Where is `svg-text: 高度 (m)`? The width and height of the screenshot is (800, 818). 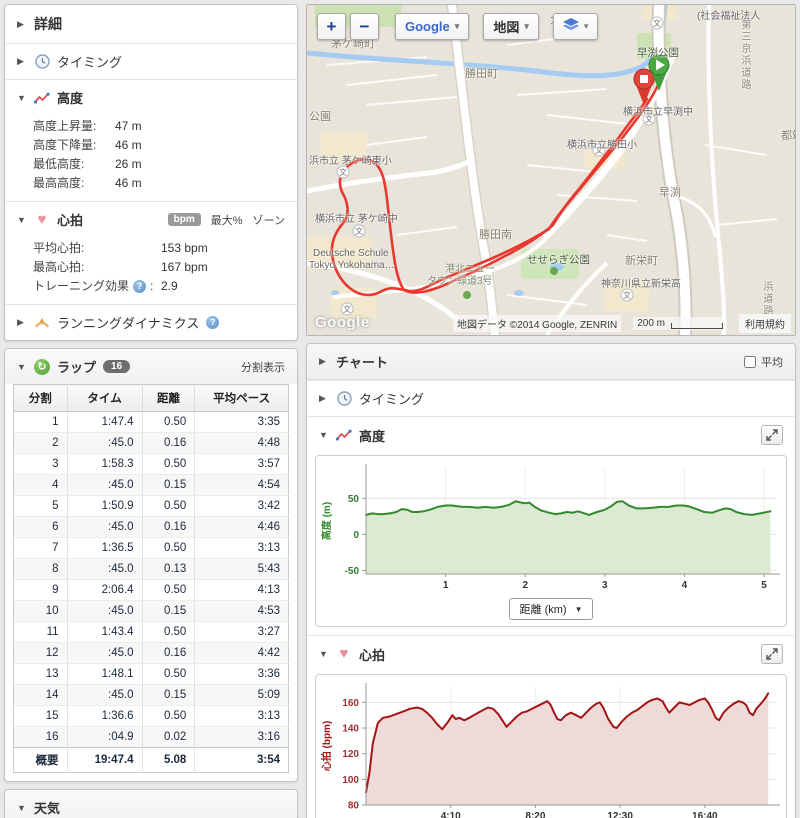 svg-text: 高度 (m) is located at coordinates (326, 521).